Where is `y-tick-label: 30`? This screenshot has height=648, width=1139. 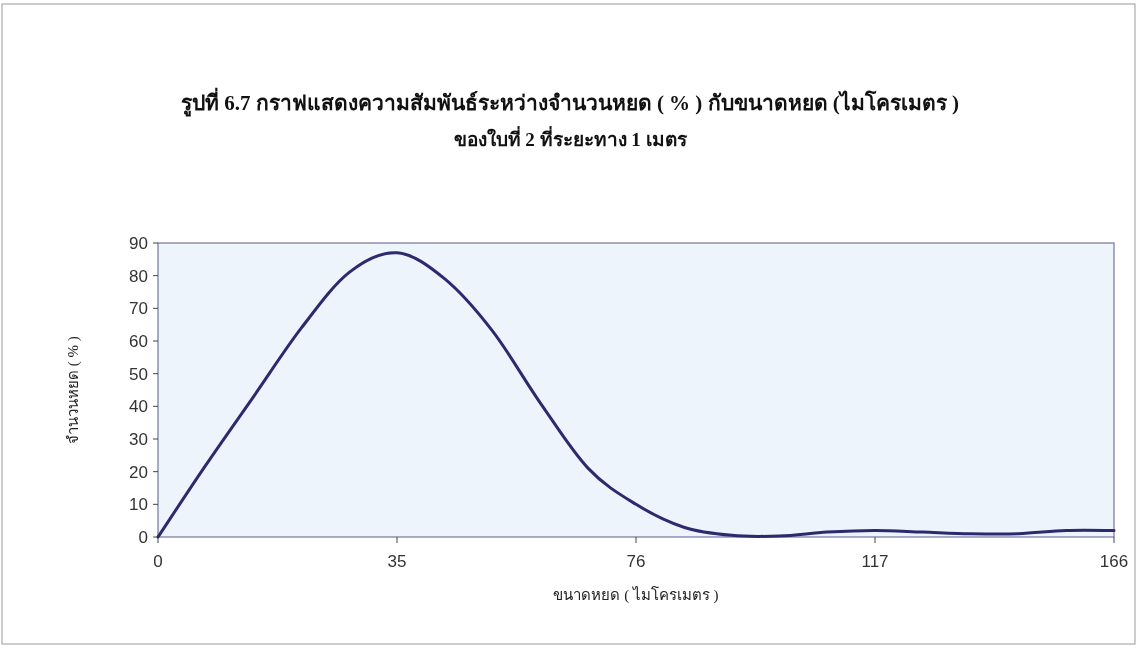
y-tick-label: 30 is located at coordinates (138, 439).